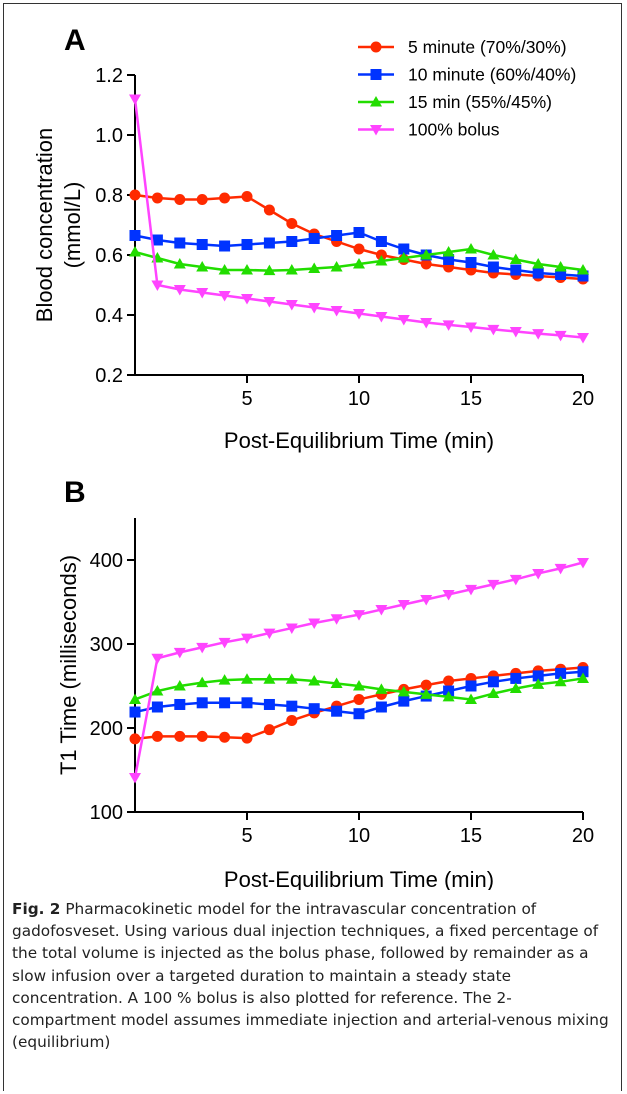 This screenshot has width=627, height=1094. What do you see at coordinates (106, 729) in the screenshot?
I see `y-tick-label: 200` at bounding box center [106, 729].